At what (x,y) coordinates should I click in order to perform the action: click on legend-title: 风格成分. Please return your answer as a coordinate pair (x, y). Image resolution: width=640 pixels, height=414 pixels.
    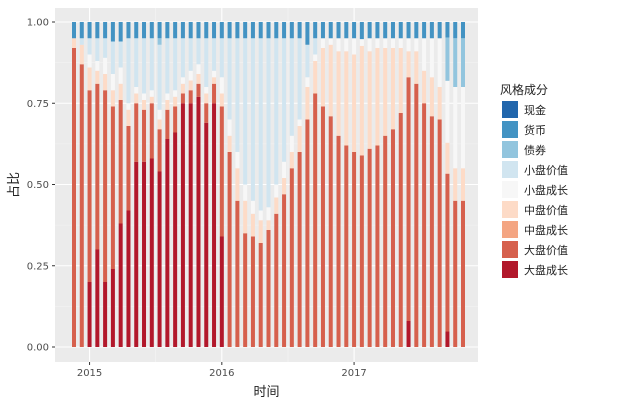
    Looking at the image, I should click on (524, 89).